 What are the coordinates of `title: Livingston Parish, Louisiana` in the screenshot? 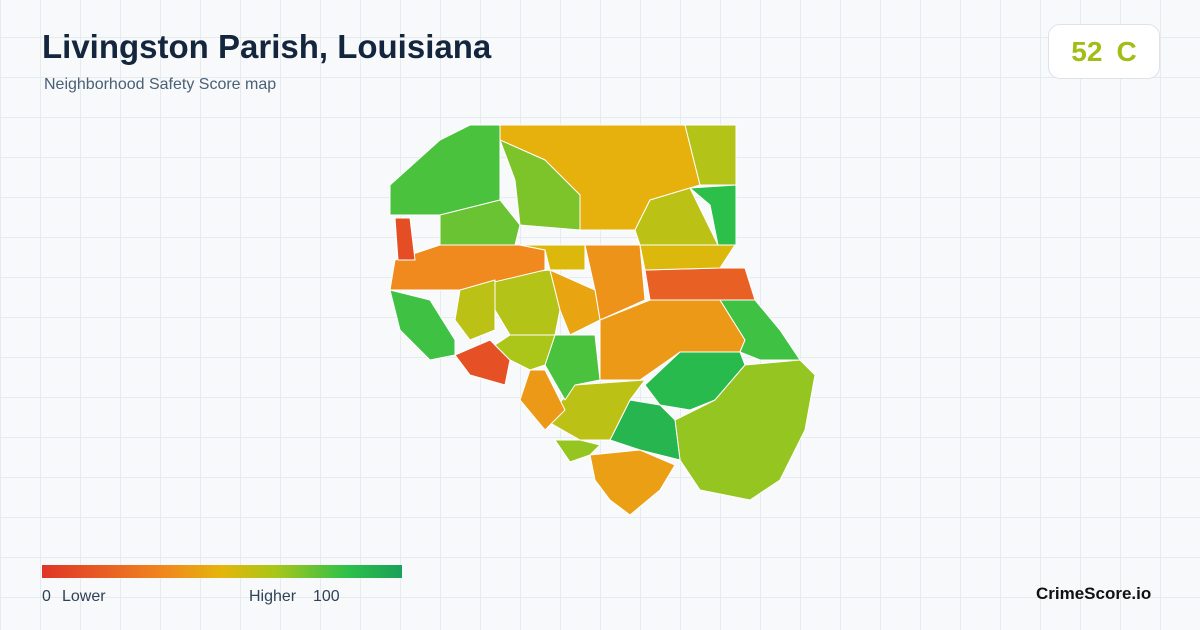 It's located at (267, 46).